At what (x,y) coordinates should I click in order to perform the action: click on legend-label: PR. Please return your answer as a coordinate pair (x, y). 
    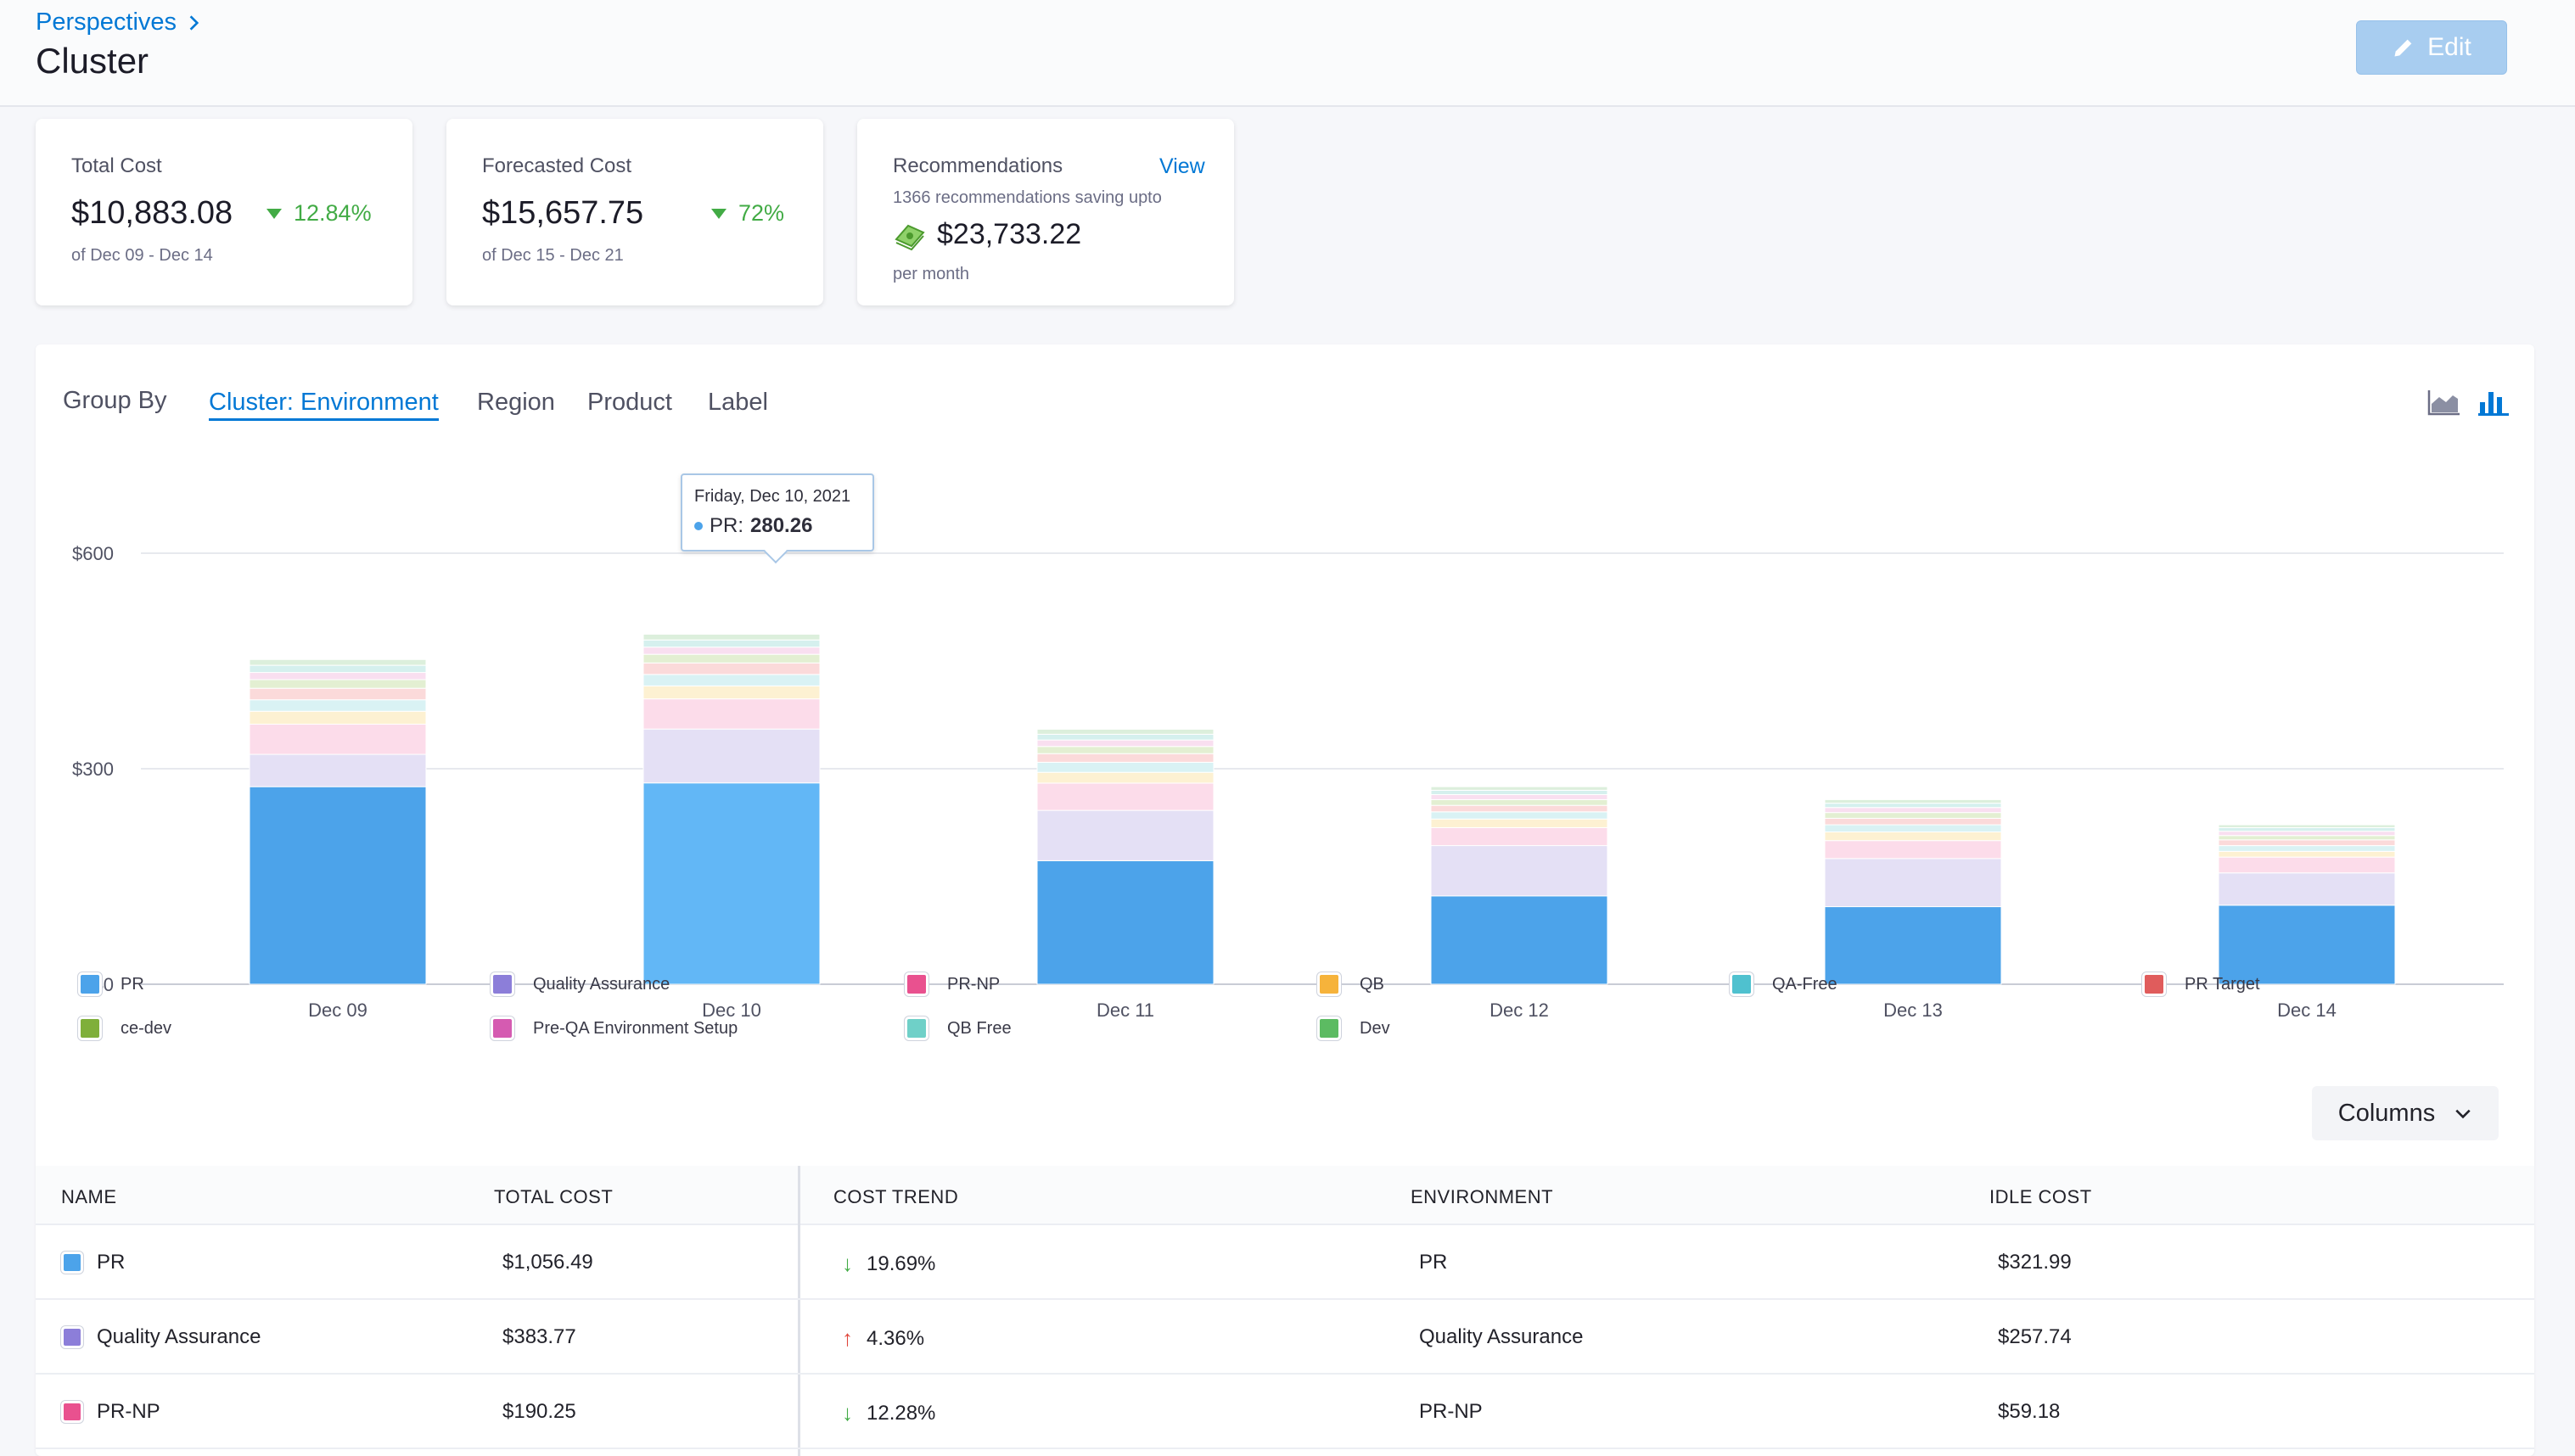
    Looking at the image, I should click on (133, 984).